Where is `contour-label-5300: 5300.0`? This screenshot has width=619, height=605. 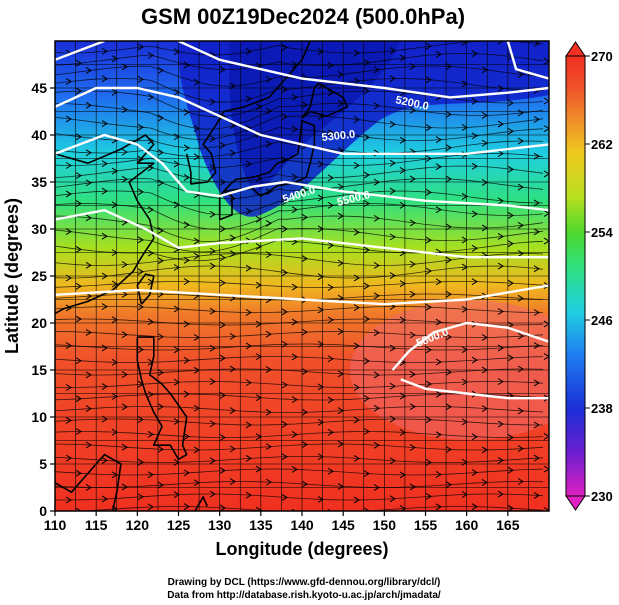 contour-label-5300: 5300.0 is located at coordinates (338, 136).